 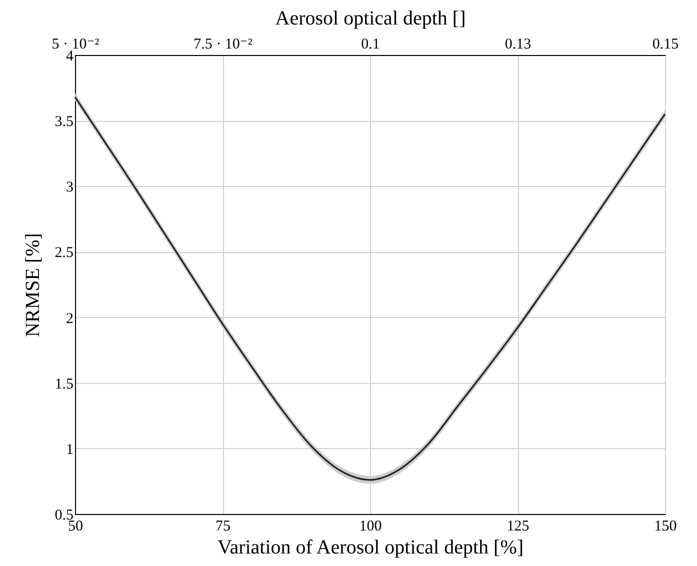 What do you see at coordinates (223, 526) in the screenshot?
I see `x-tick-label: 75` at bounding box center [223, 526].